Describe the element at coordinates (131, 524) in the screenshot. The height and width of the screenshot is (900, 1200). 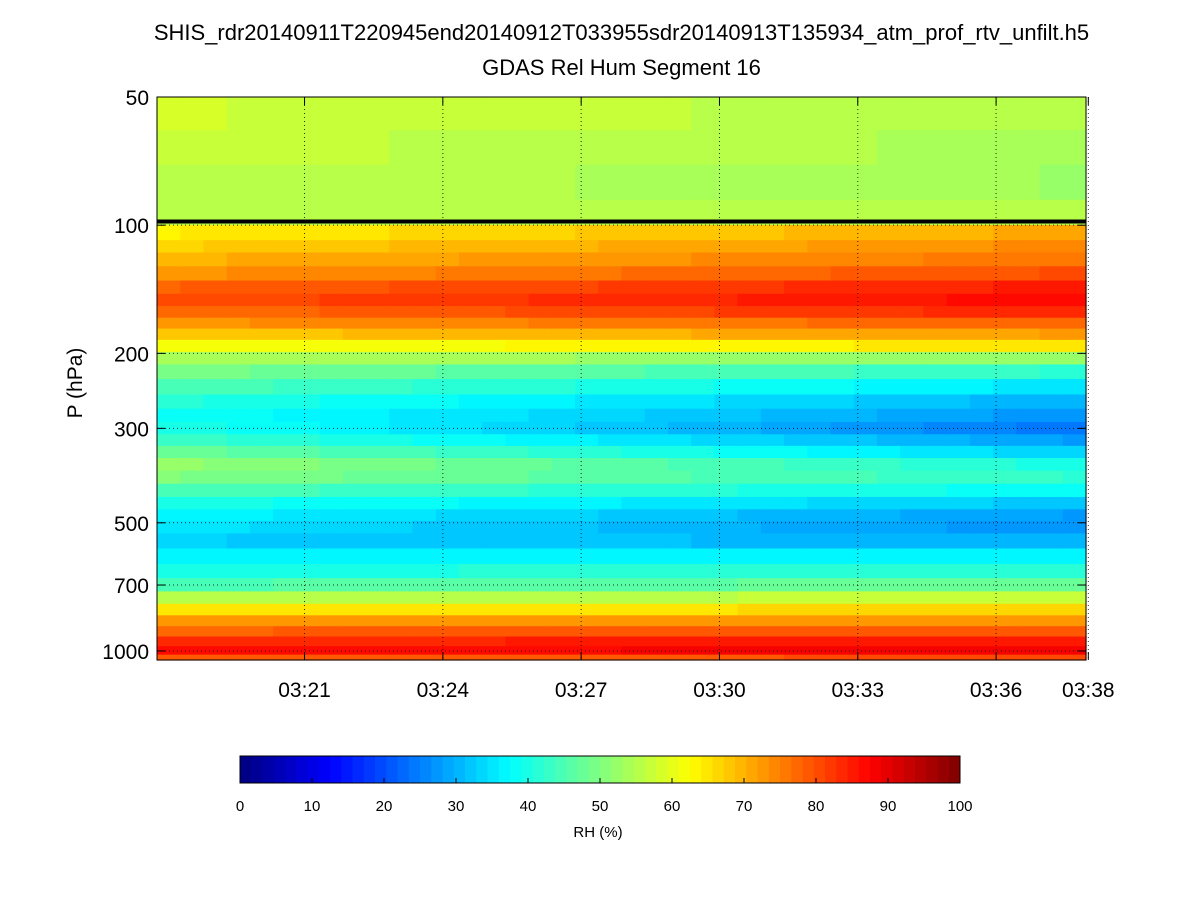
I see `y-tick-label: 500` at that location.